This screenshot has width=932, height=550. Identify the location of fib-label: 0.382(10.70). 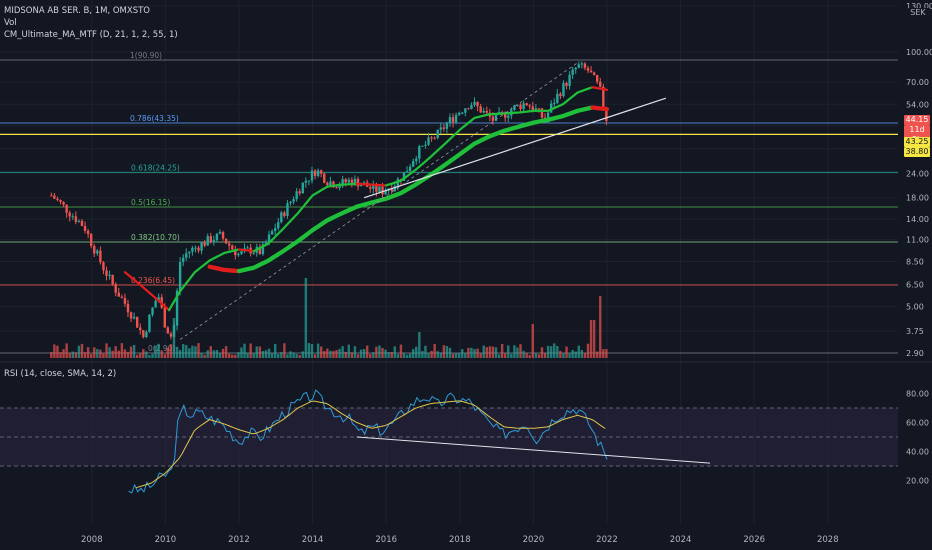
(155, 237).